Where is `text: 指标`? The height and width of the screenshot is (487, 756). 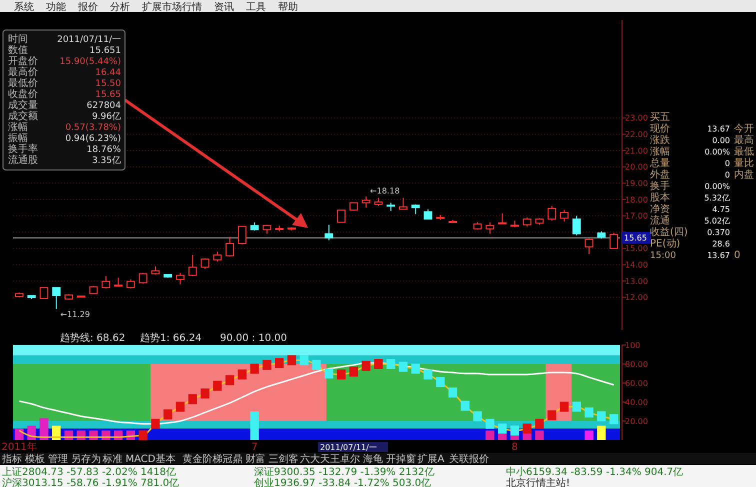 text: 指标 is located at coordinates (11, 459).